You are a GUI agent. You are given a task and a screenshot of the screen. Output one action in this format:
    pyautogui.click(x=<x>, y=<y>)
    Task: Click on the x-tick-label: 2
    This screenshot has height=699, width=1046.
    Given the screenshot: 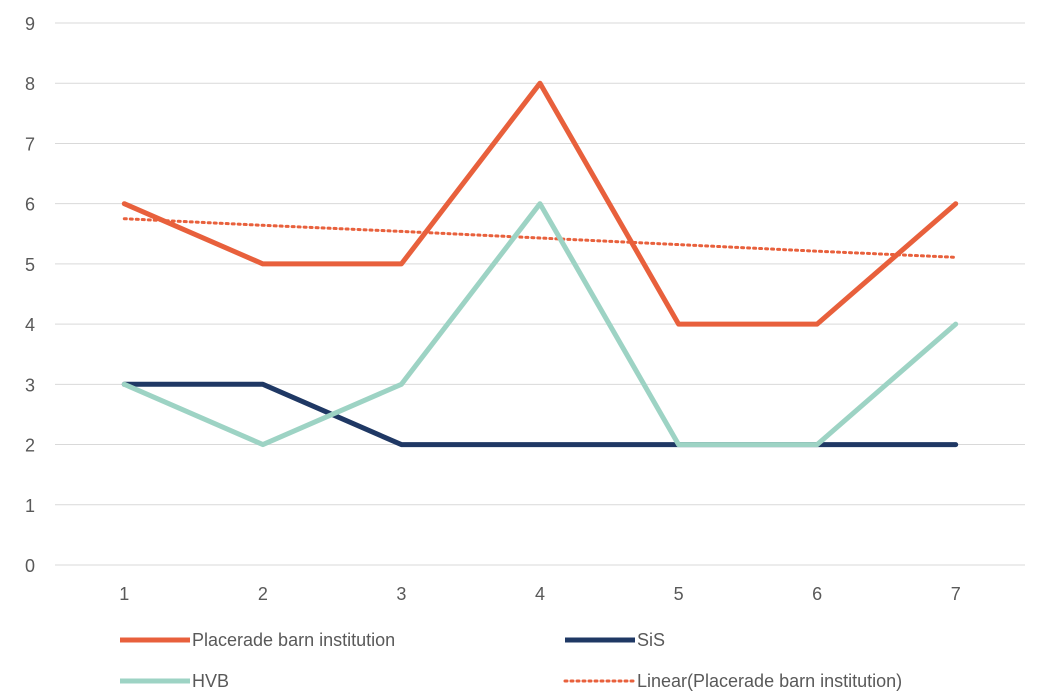 What is the action you would take?
    pyautogui.click(x=263, y=594)
    